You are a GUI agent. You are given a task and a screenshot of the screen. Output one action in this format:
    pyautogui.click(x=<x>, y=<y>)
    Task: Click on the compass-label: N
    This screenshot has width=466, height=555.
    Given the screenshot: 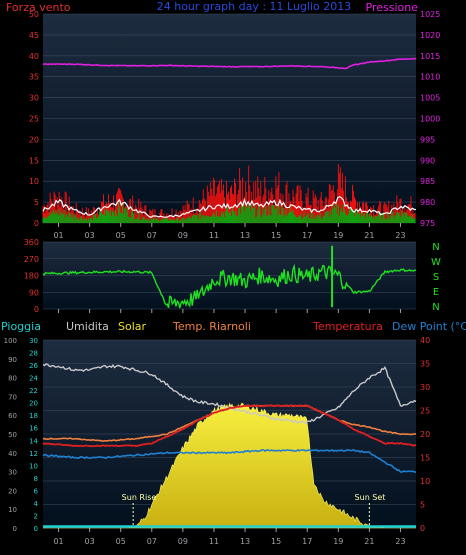 What is the action you would take?
    pyautogui.click(x=435, y=307)
    